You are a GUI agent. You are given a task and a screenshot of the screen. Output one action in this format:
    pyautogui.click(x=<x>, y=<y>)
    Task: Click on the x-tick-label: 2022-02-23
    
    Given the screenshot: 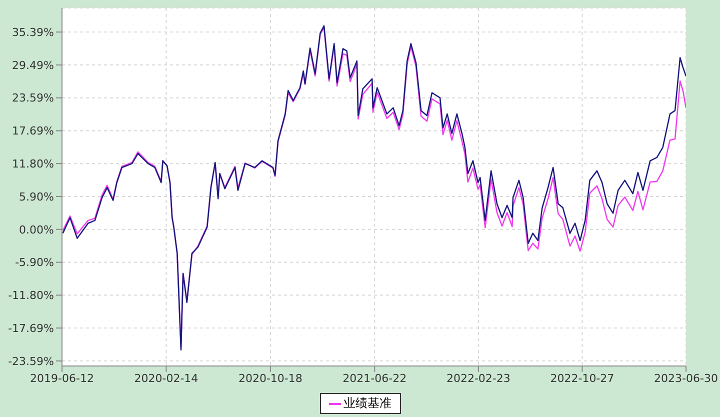 What is the action you would take?
    pyautogui.click(x=478, y=378)
    